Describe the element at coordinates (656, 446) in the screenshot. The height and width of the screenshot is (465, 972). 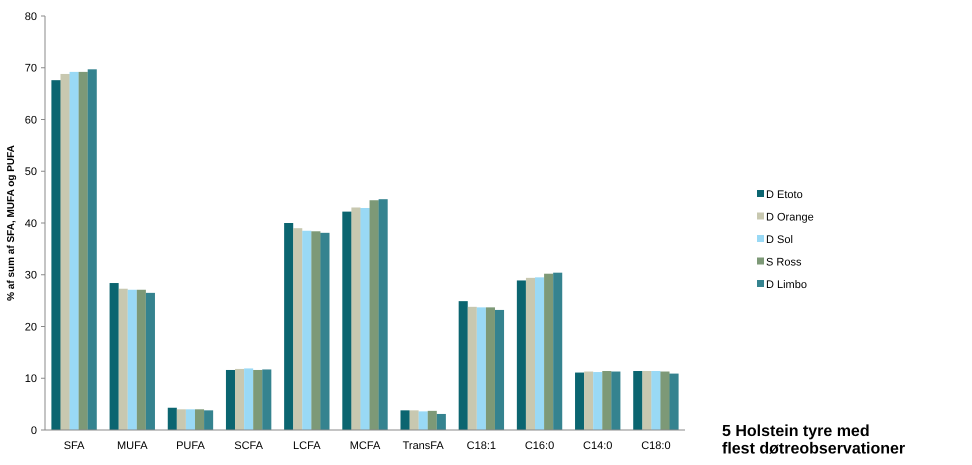
I see `x-tick-label: C18:0` at that location.